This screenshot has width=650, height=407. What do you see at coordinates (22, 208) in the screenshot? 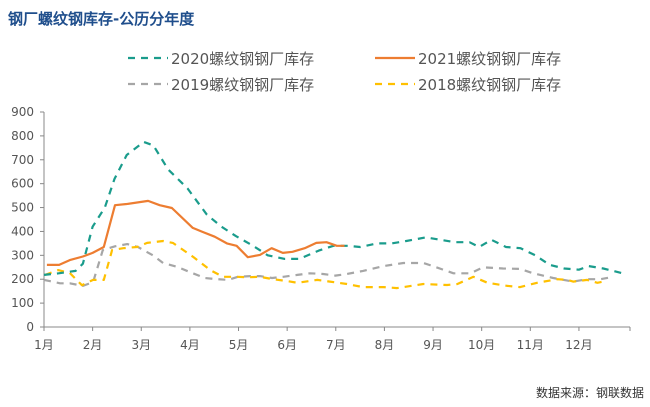
I see `y-tick-label: 500` at bounding box center [22, 208].